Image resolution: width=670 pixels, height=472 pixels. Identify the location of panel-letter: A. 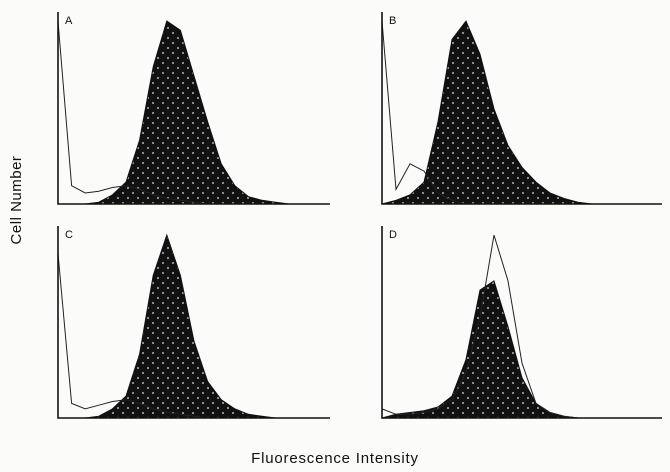
(69, 21).